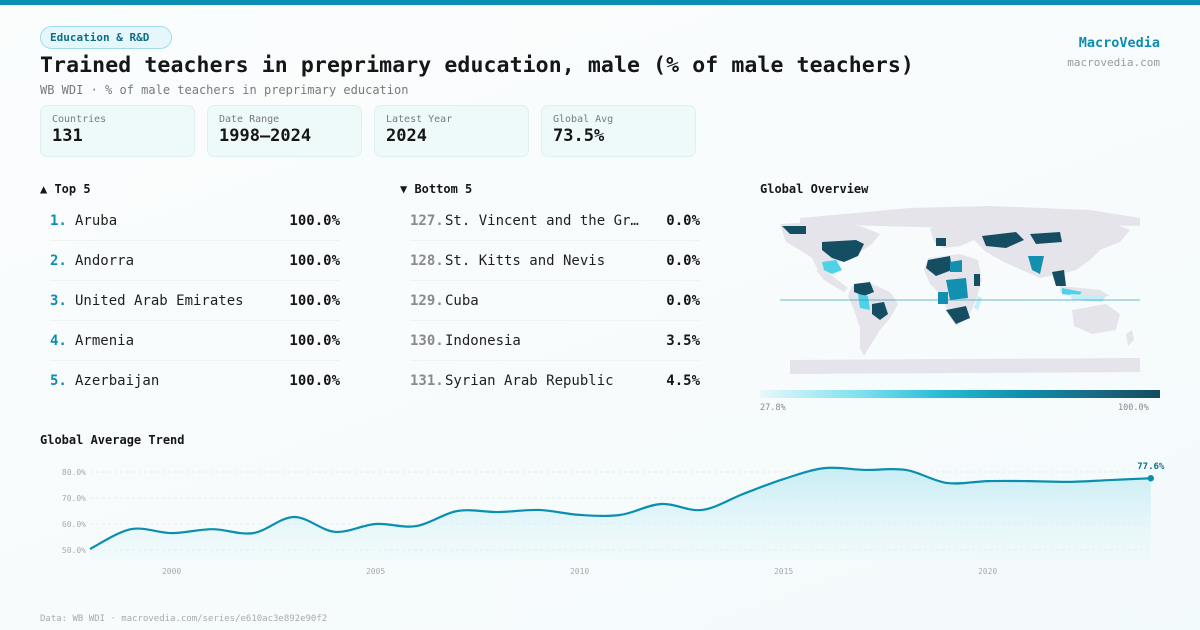 This screenshot has height=630, width=1200. I want to click on stat-label: Global Avg, so click(583, 119).